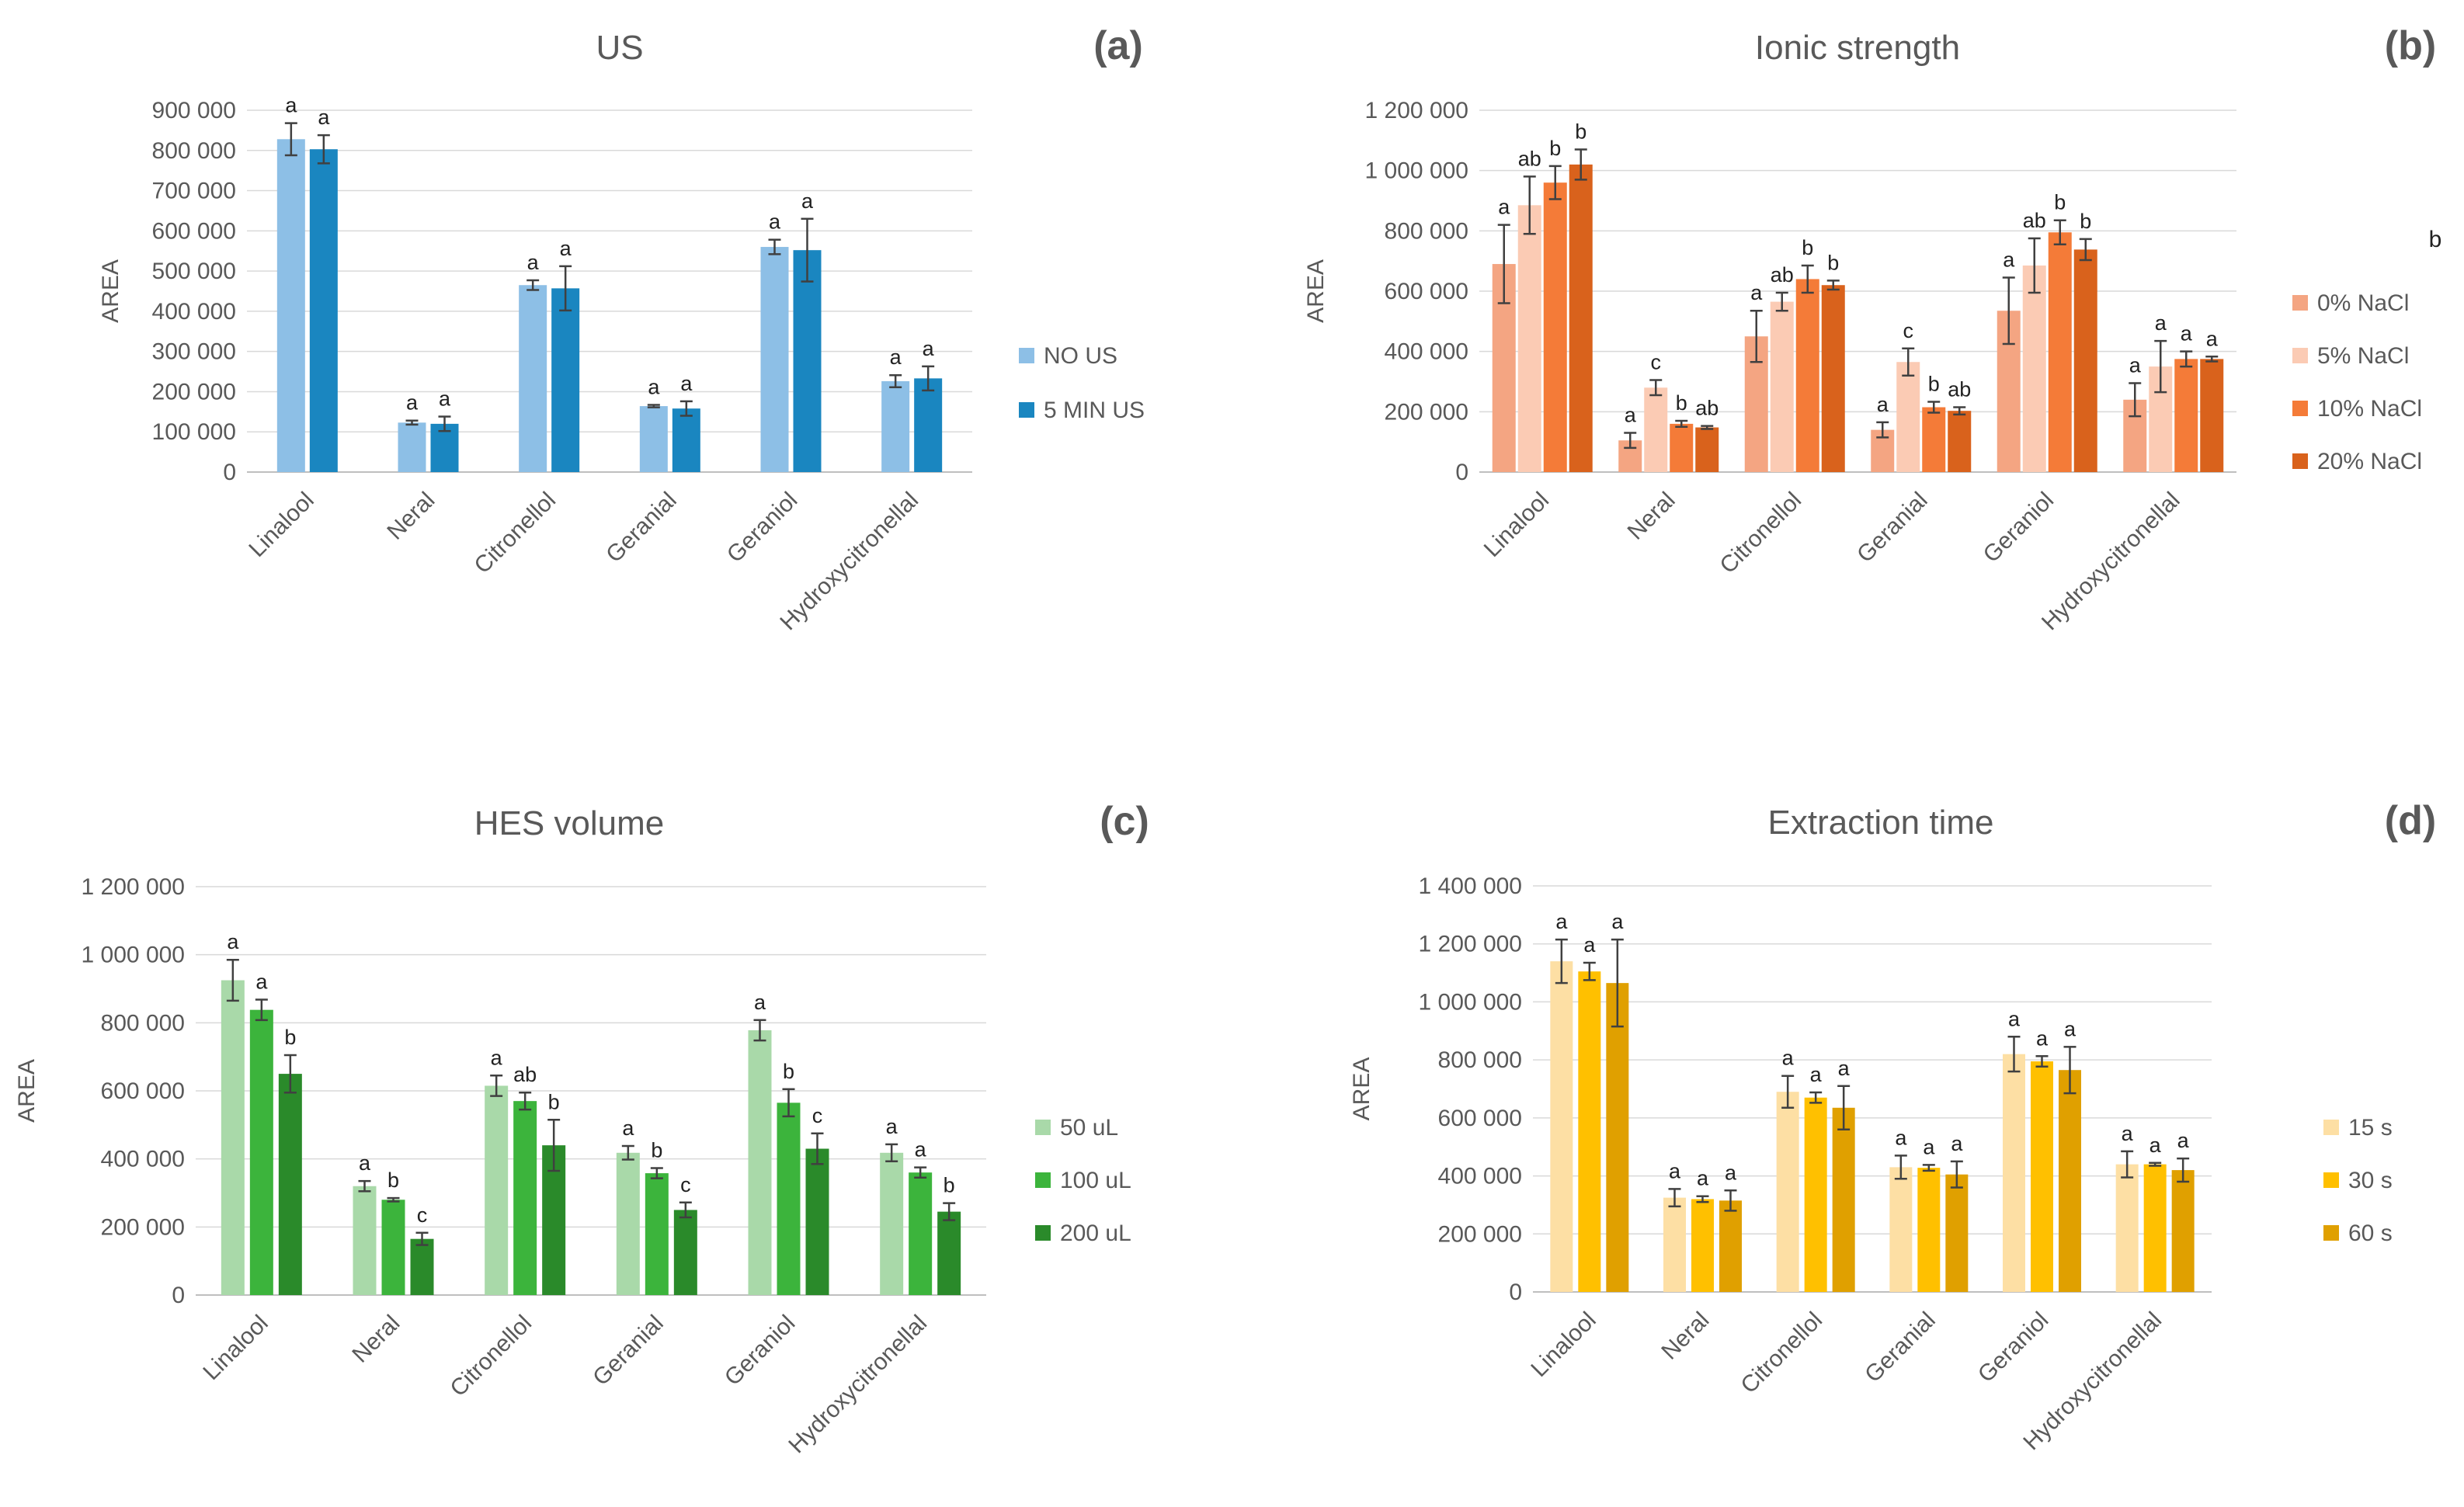 The image size is (2464, 1507). What do you see at coordinates (2411, 45) in the screenshot?
I see `panel-label: (b)` at bounding box center [2411, 45].